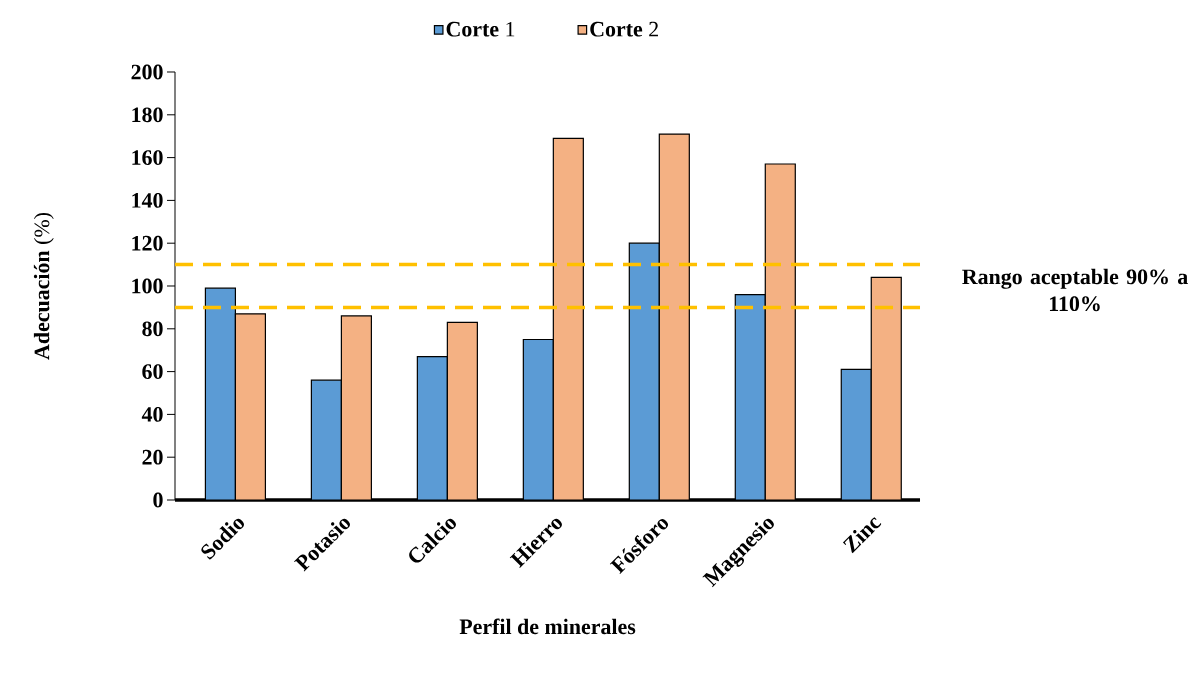 Image resolution: width=1201 pixels, height=694 pixels. What do you see at coordinates (147, 286) in the screenshot?
I see `y-tick-label: 100` at bounding box center [147, 286].